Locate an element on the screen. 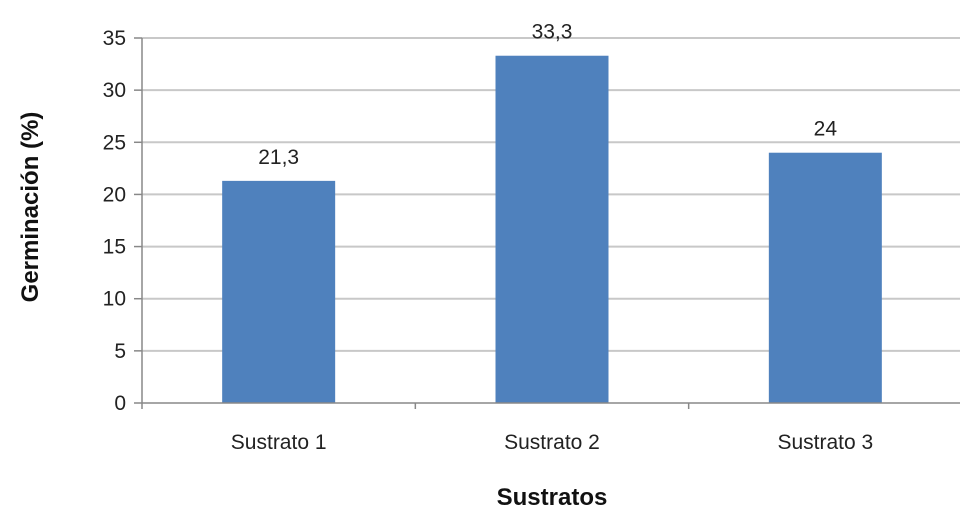  y-axis-ticks: 0 5 10 15 20 25 30 35 is located at coordinates (122, 221).